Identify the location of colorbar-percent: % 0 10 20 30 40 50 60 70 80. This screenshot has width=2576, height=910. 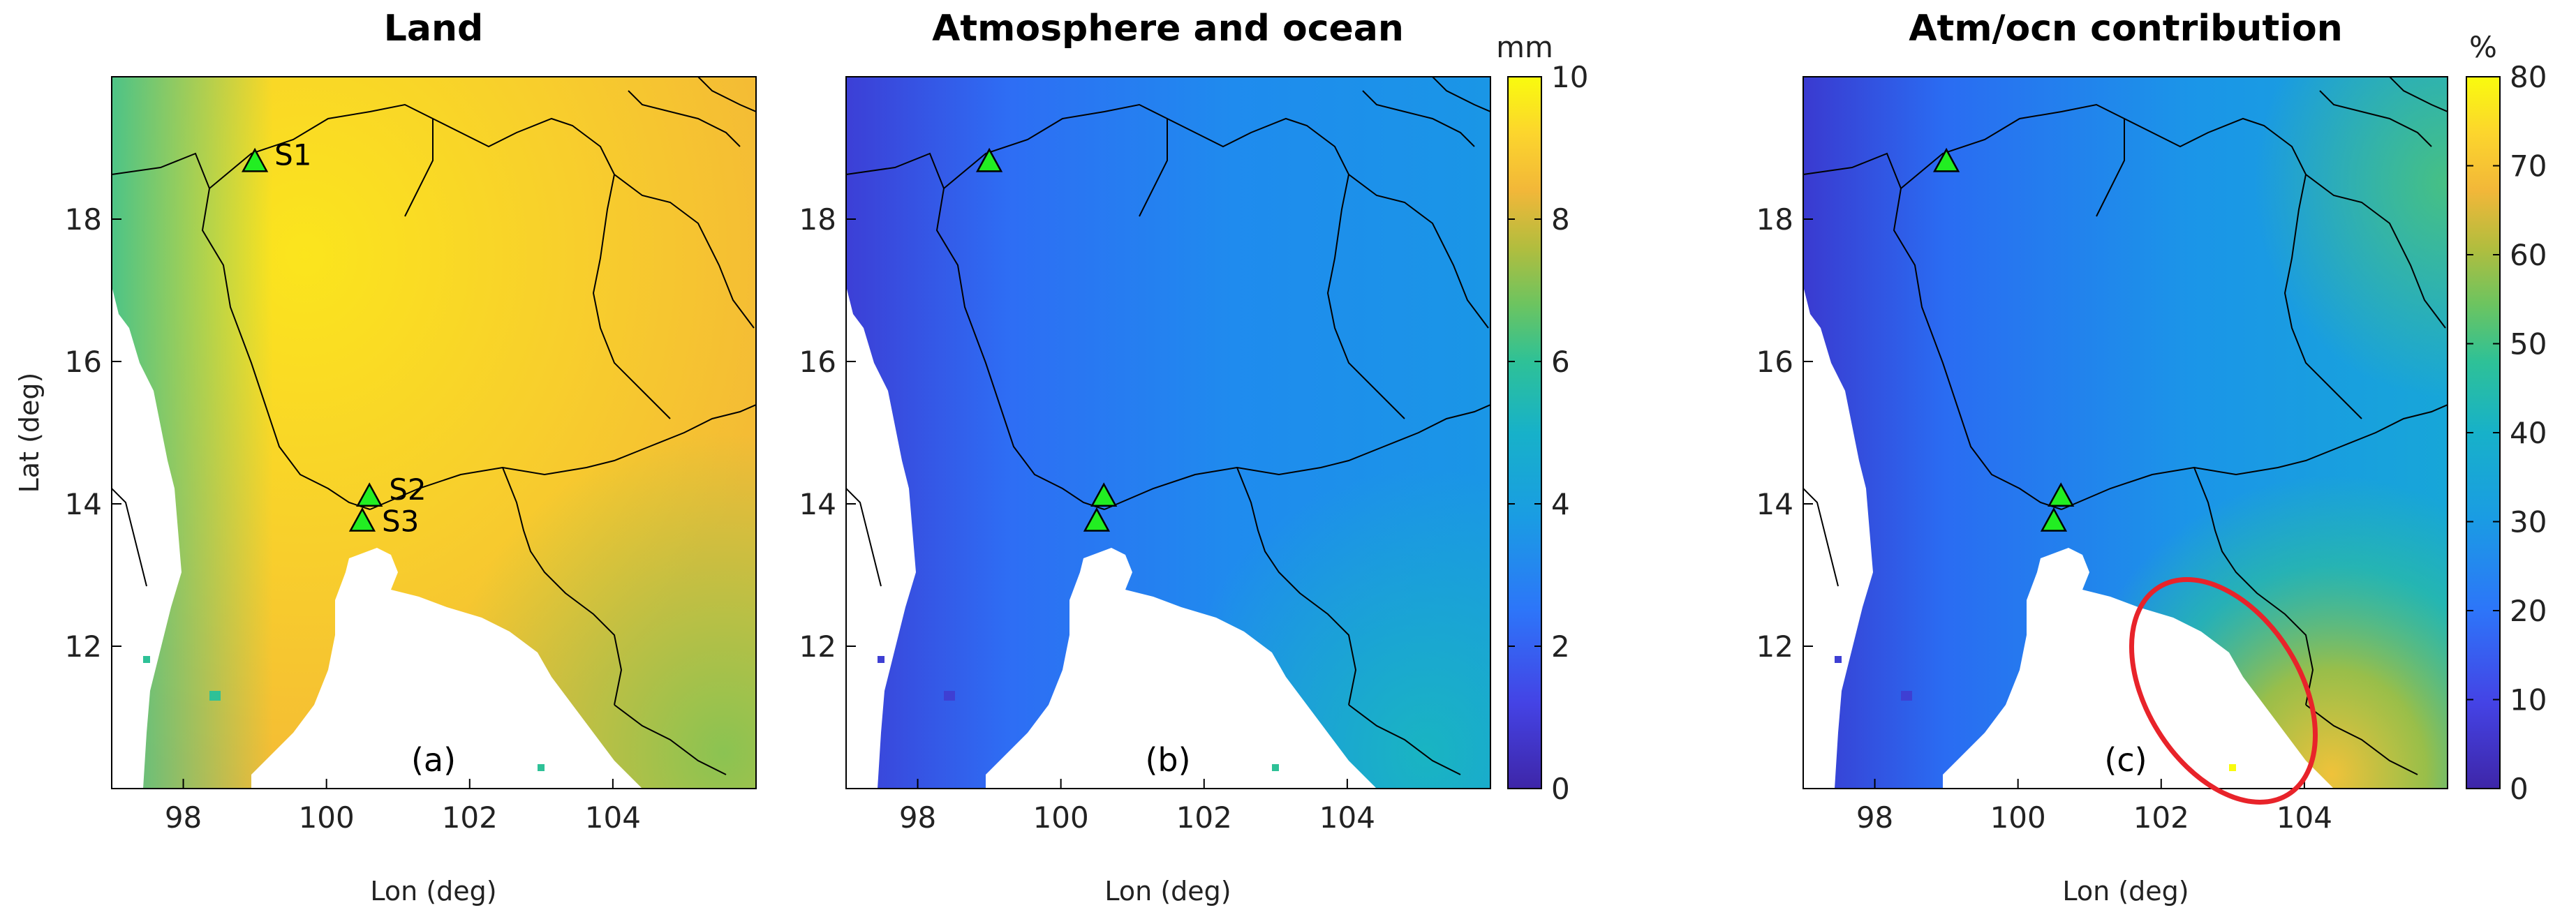
(2506, 418).